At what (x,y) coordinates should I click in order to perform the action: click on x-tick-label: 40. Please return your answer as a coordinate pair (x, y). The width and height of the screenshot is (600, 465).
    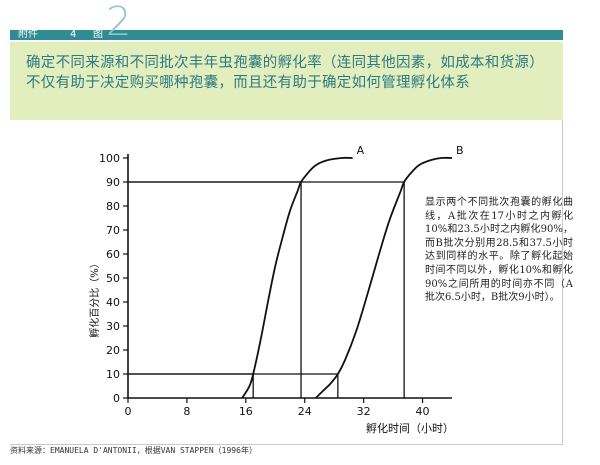
    Looking at the image, I should click on (423, 411).